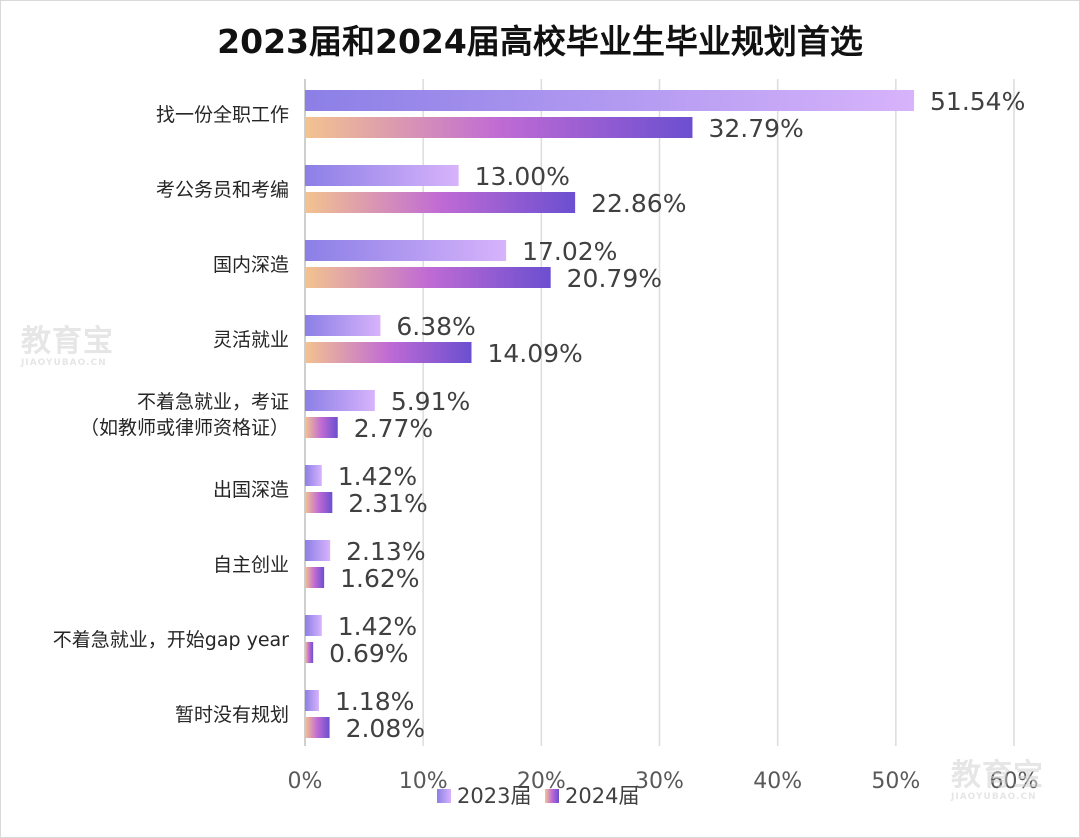 The height and width of the screenshot is (838, 1080). Describe the element at coordinates (232, 715) in the screenshot. I see `category-label: 暂时没有规划` at that location.